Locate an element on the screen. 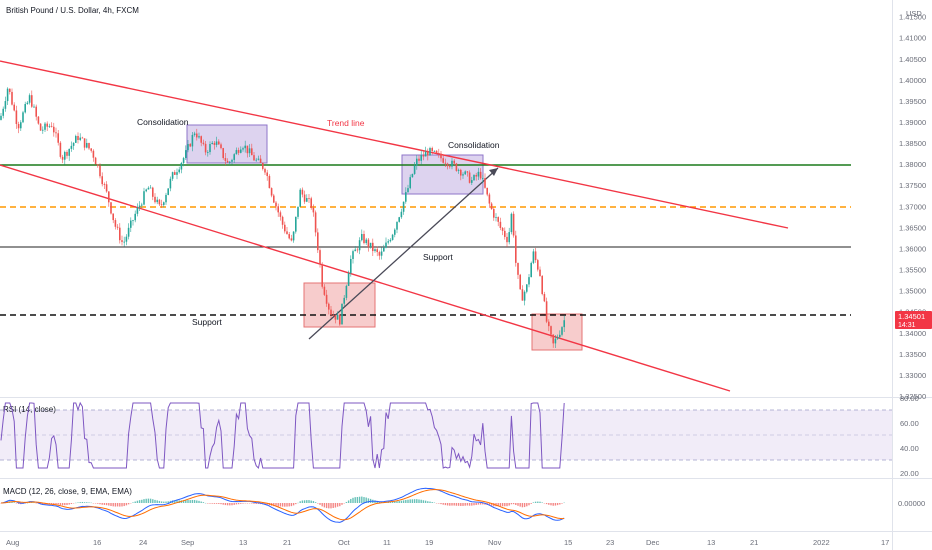 The height and width of the screenshot is (550, 932). time-tick-label: Sep is located at coordinates (187, 542).